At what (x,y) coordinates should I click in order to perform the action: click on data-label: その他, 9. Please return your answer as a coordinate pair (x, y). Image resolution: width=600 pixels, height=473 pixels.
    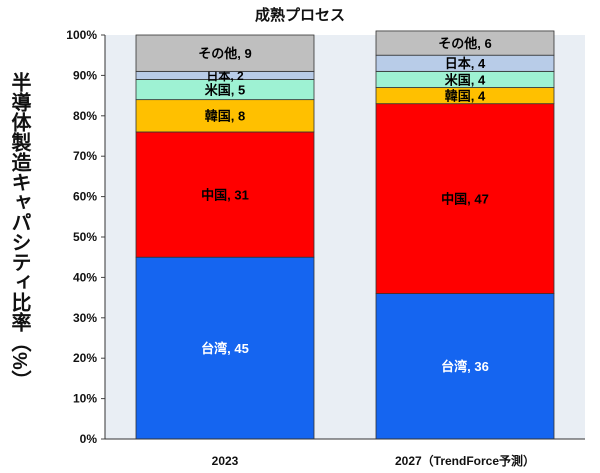
    Looking at the image, I should click on (224, 53).